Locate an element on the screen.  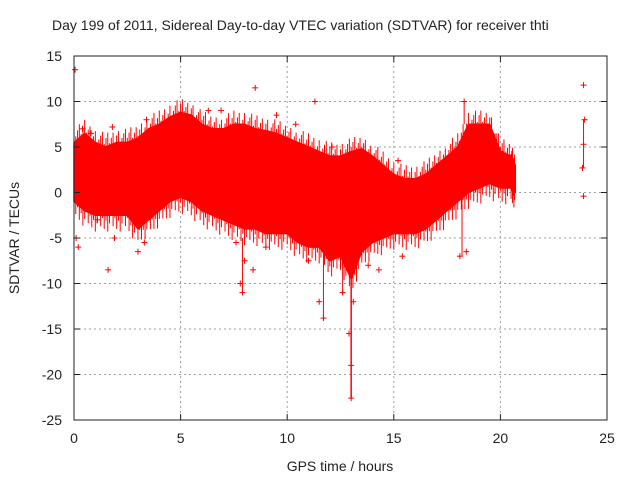
x-tick-label: 10 is located at coordinates (287, 438).